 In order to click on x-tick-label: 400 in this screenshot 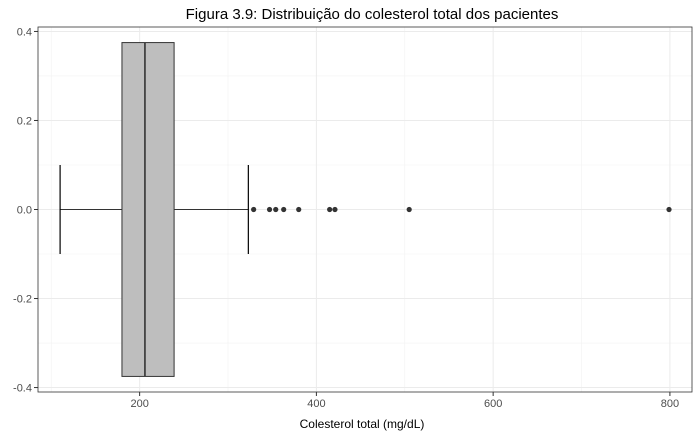, I will do `click(316, 404)`.